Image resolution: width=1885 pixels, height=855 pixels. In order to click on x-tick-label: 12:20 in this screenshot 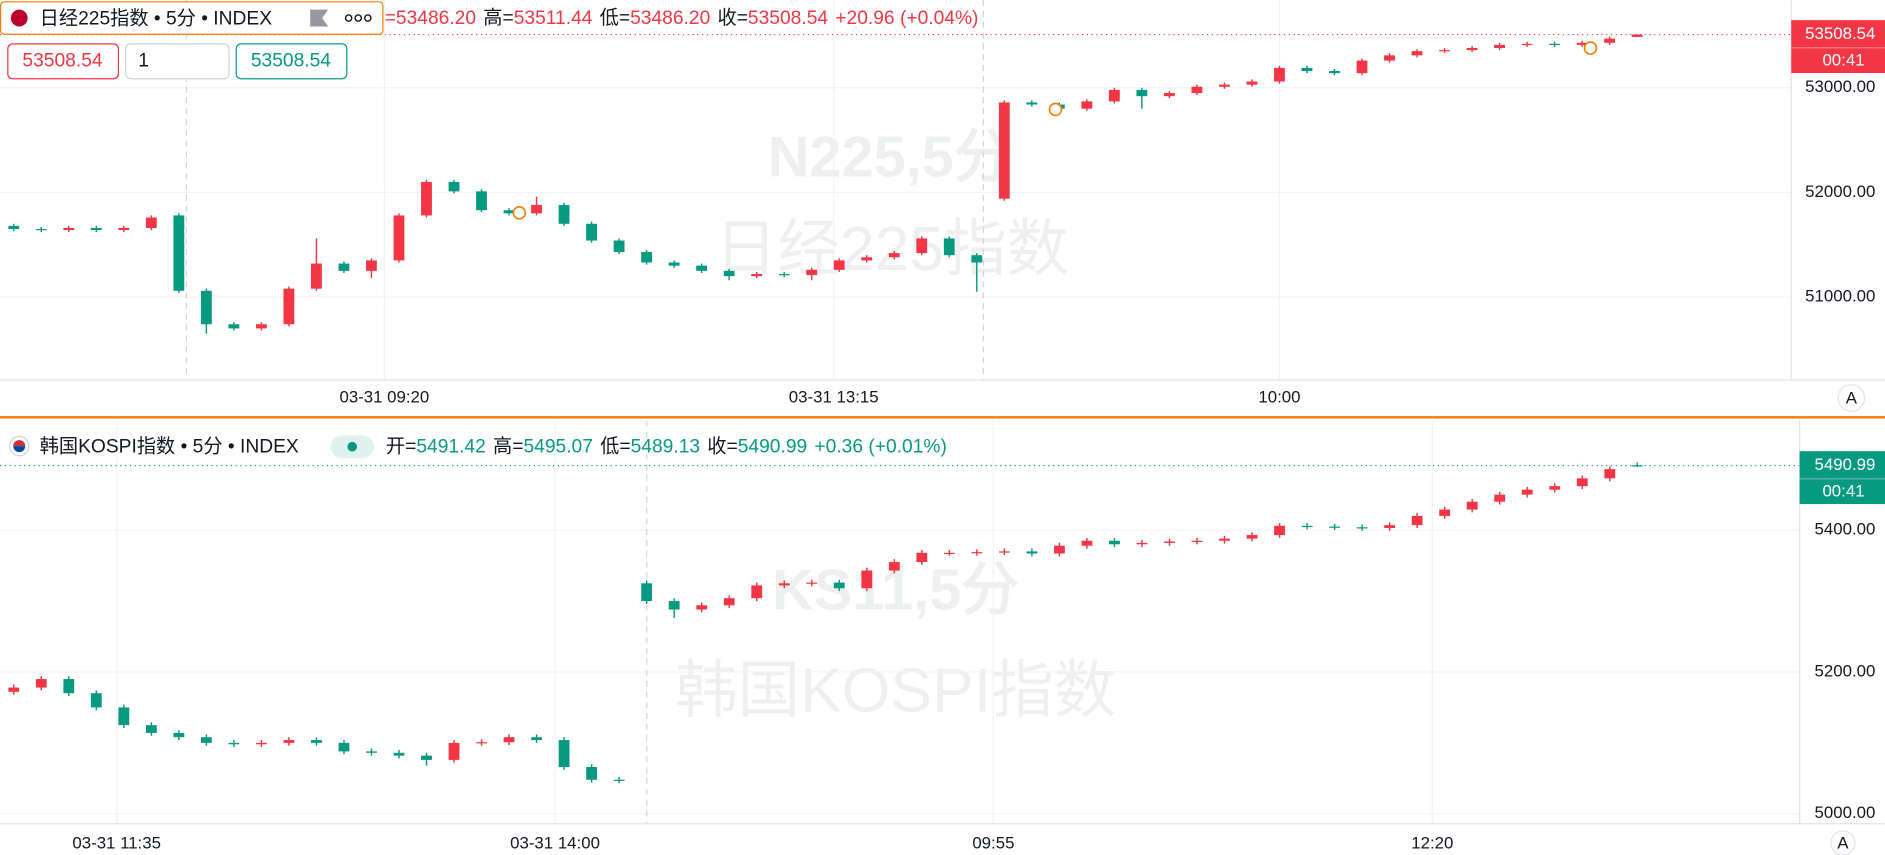, I will do `click(1432, 843)`.